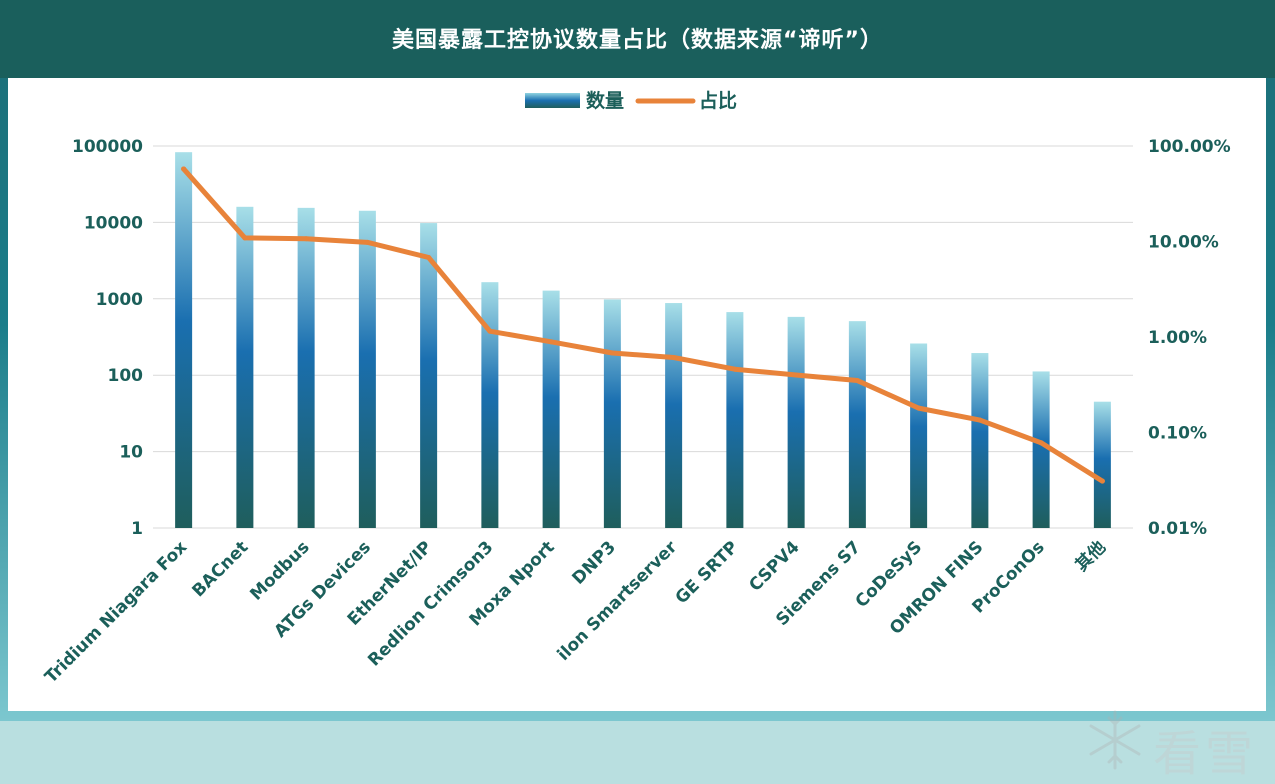 The image size is (1275, 784). Describe the element at coordinates (116, 612) in the screenshot. I see `category-label: Tridium Niagara Fox` at that location.